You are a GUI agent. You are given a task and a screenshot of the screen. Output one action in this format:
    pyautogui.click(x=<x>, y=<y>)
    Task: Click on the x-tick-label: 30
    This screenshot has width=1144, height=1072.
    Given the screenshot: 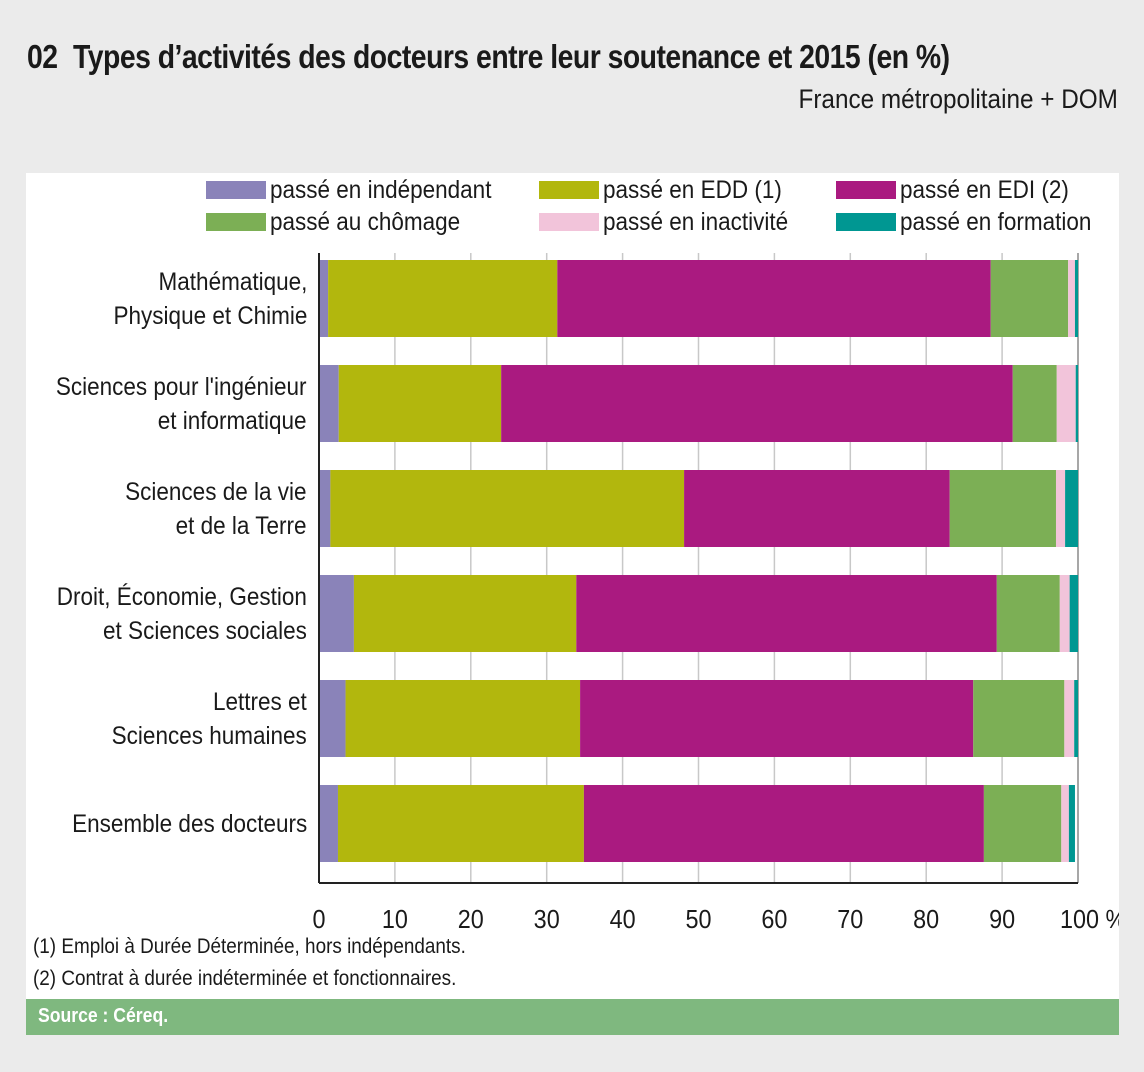 What is the action you would take?
    pyautogui.click(x=547, y=920)
    